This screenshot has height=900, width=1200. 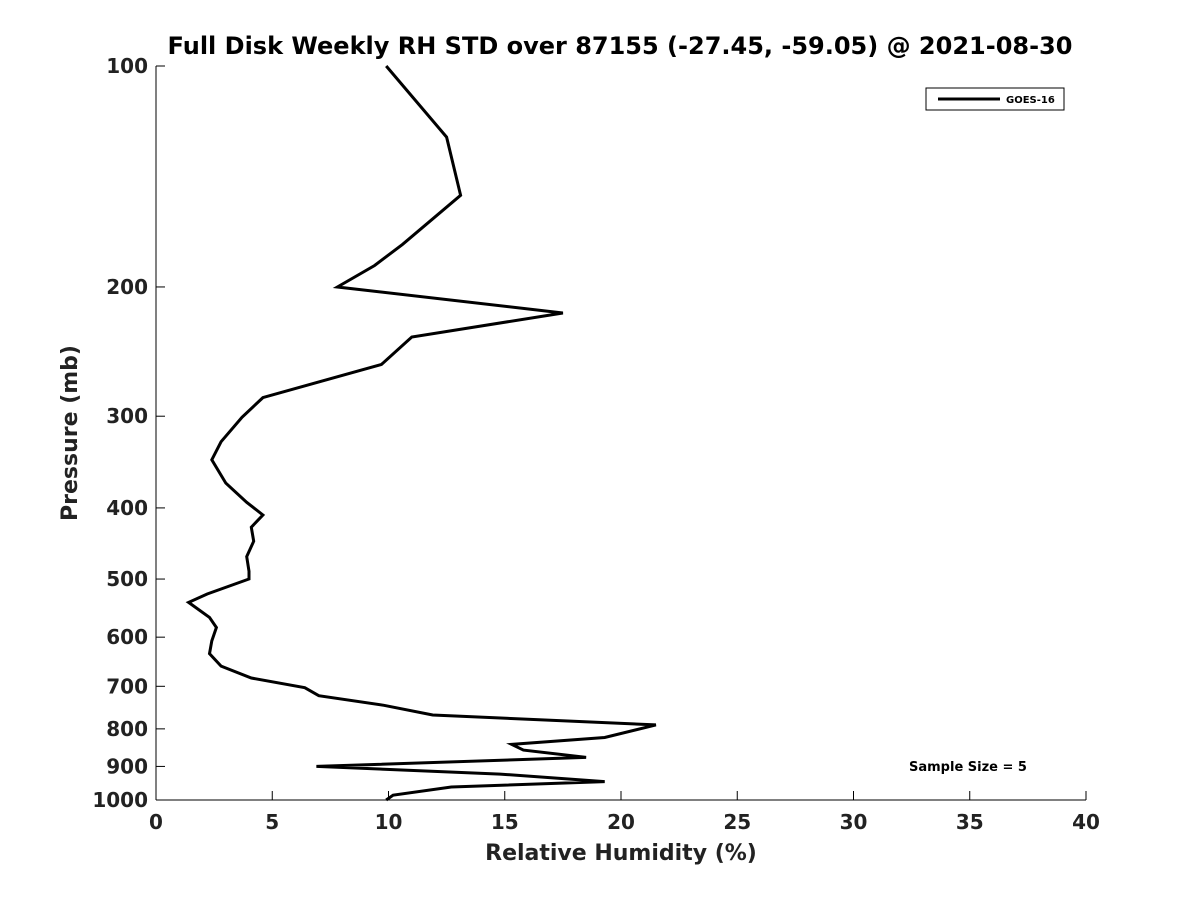 What do you see at coordinates (127, 637) in the screenshot?
I see `y-tick-label-600: 600` at bounding box center [127, 637].